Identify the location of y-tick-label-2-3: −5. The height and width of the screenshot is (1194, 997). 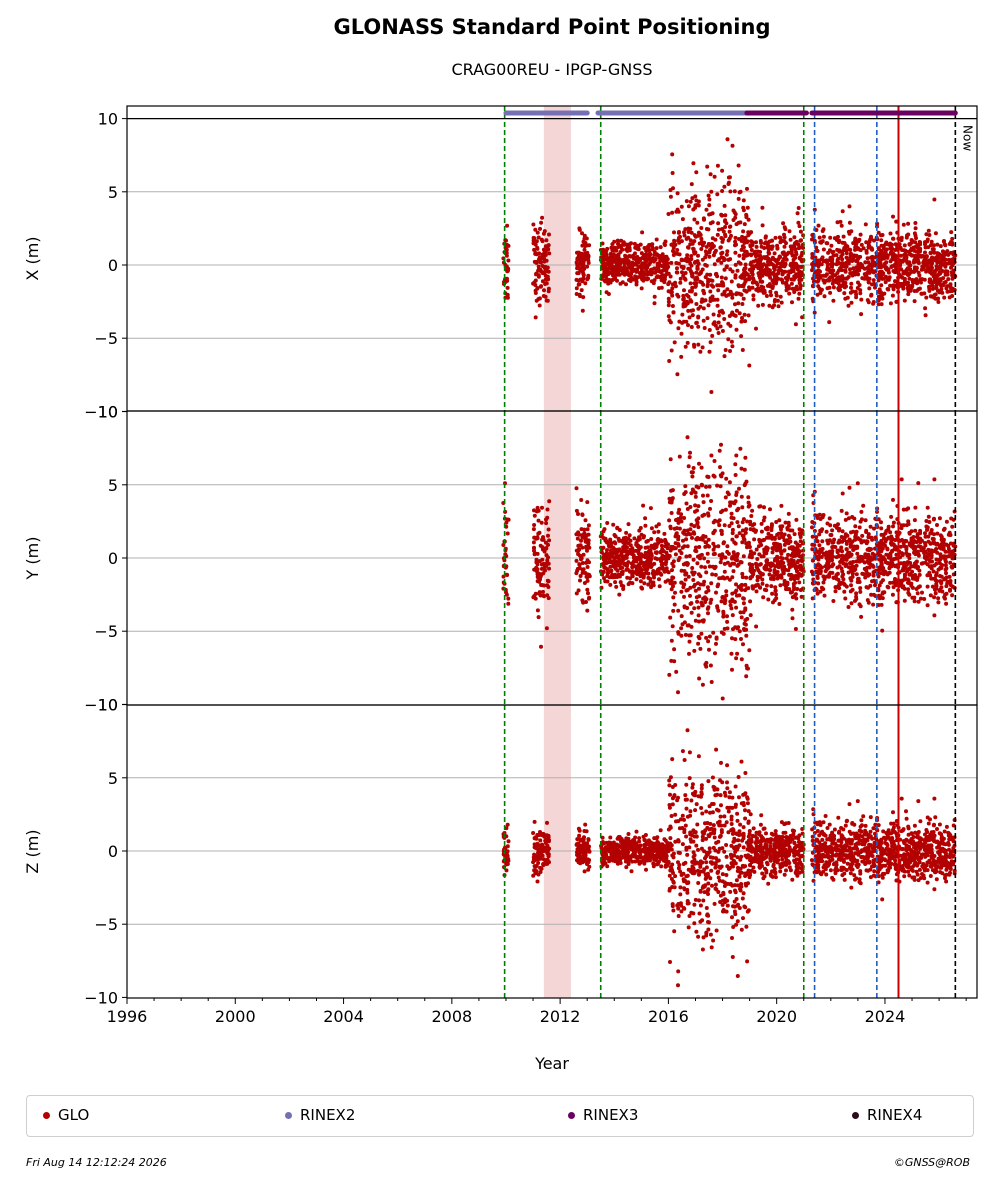
(106, 924).